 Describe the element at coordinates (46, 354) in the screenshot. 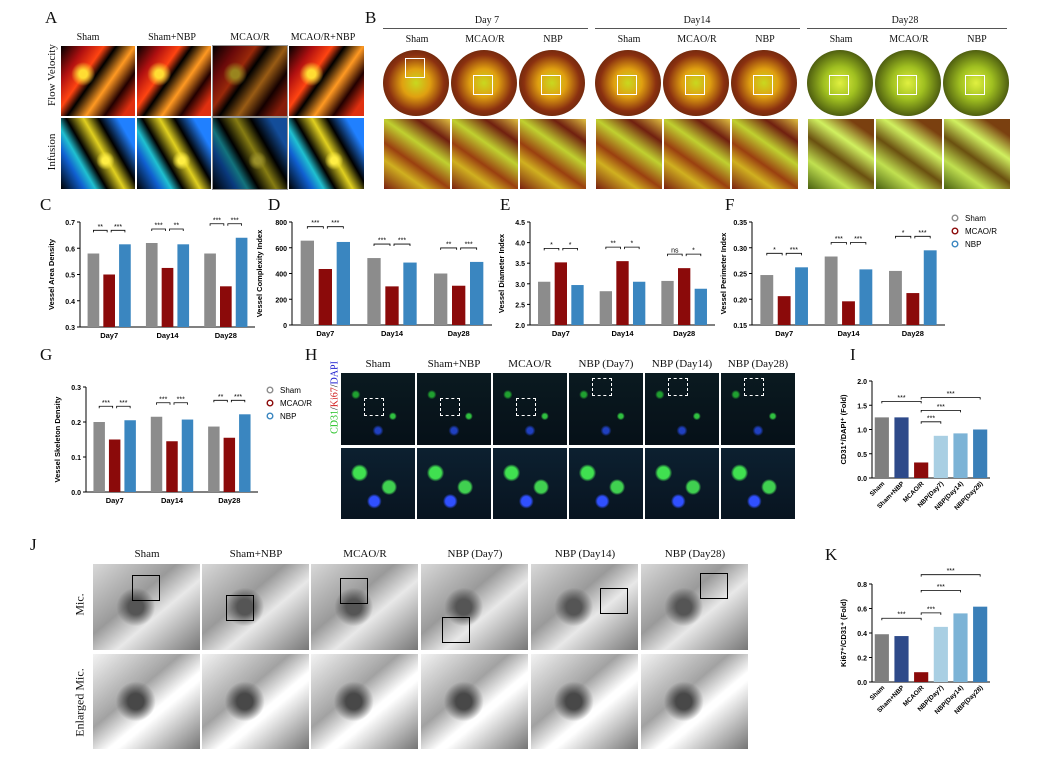

I see `panel-label-g: G` at that location.